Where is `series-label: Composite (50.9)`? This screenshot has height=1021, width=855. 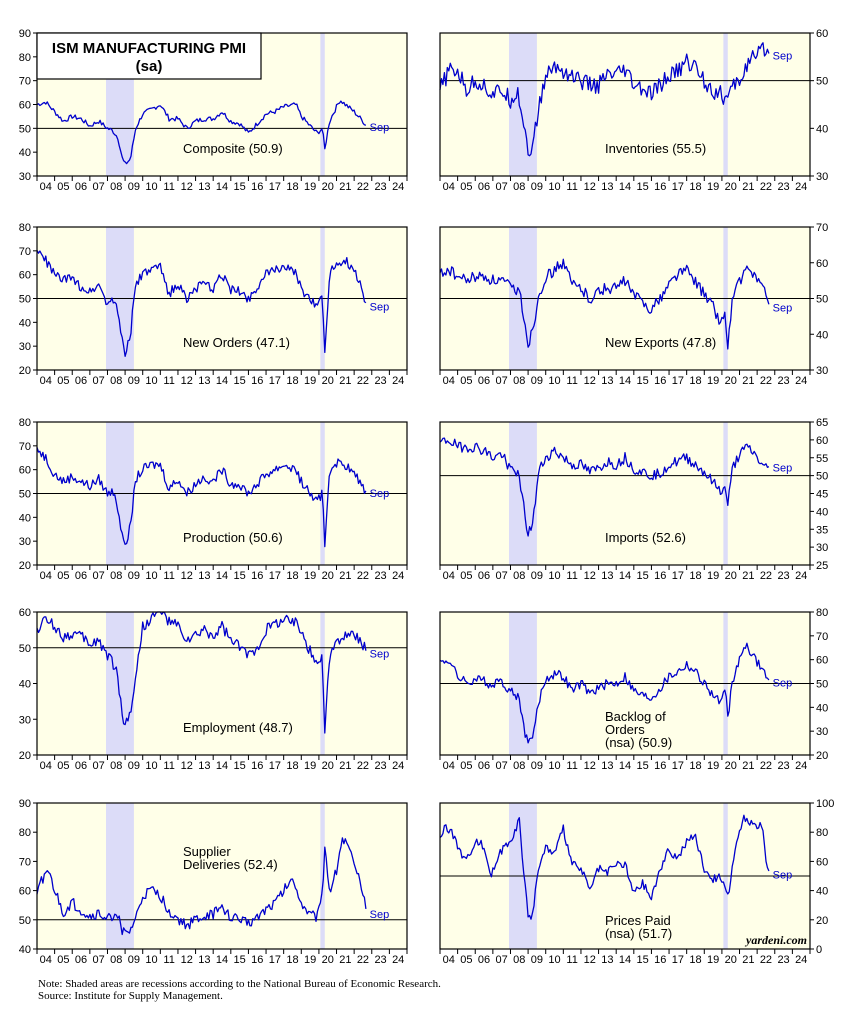 series-label: Composite (50.9) is located at coordinates (233, 148).